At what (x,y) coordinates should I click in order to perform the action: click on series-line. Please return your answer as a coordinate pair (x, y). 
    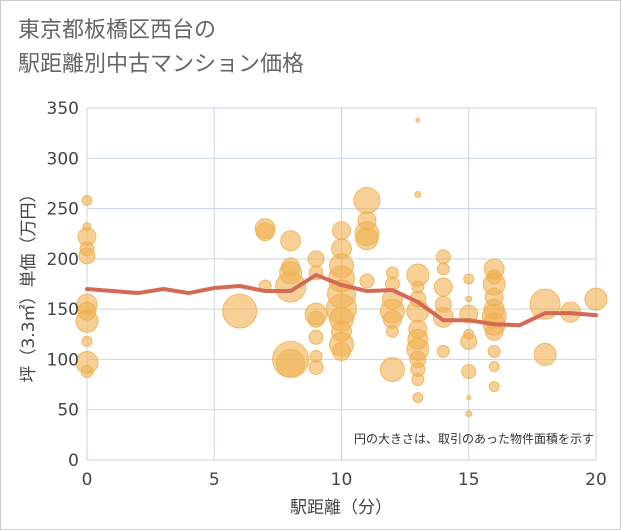
    Looking at the image, I should click on (341, 300).